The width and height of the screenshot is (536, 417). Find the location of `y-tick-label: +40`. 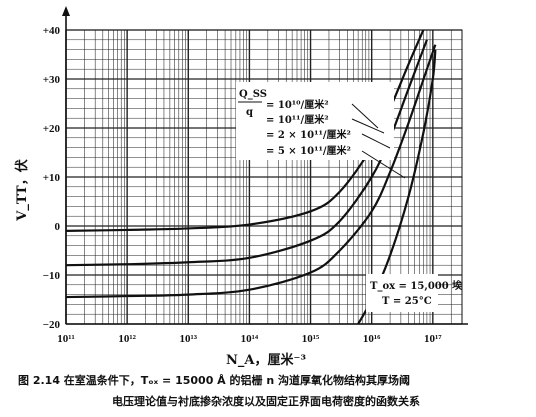

y-tick-label: +40 is located at coordinates (52, 31).